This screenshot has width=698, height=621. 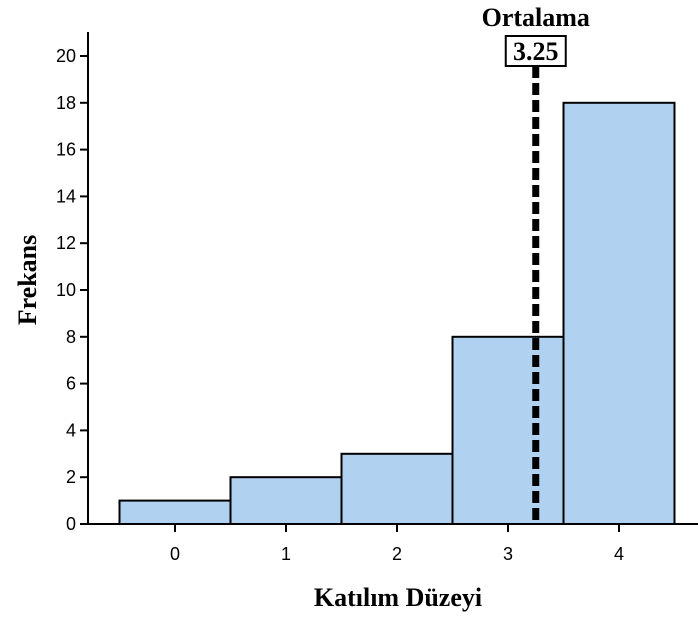 What do you see at coordinates (71, 337) in the screenshot?
I see `y-tick-label: 8` at bounding box center [71, 337].